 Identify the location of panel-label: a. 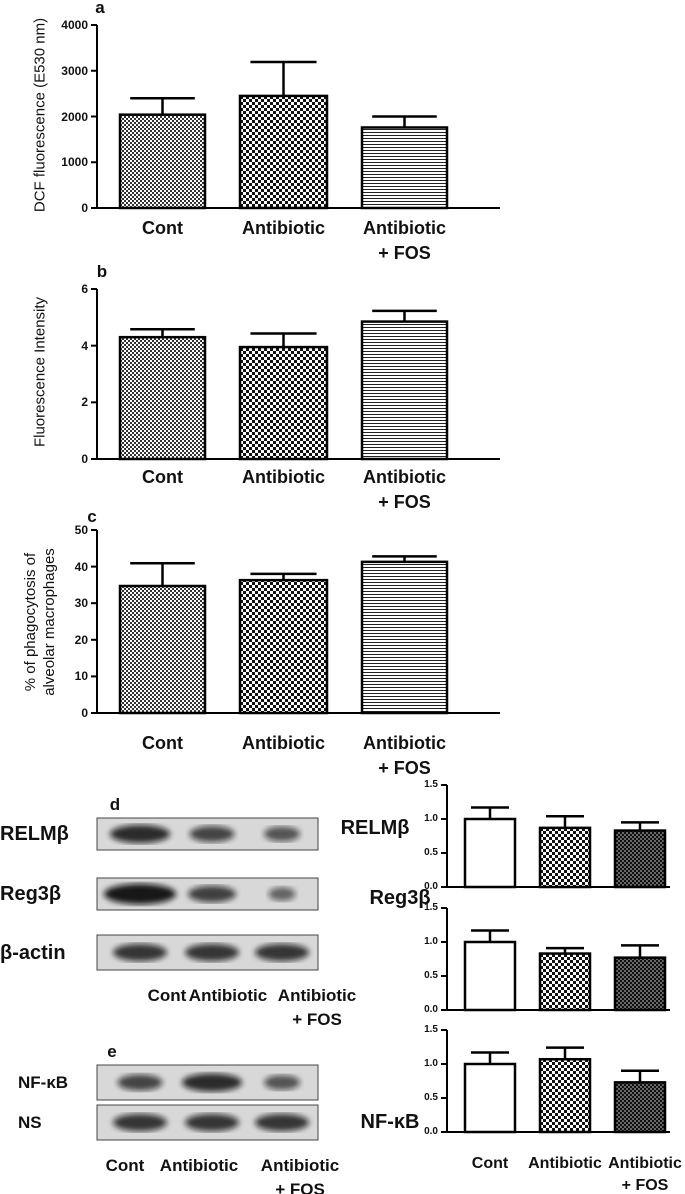
(100, 8).